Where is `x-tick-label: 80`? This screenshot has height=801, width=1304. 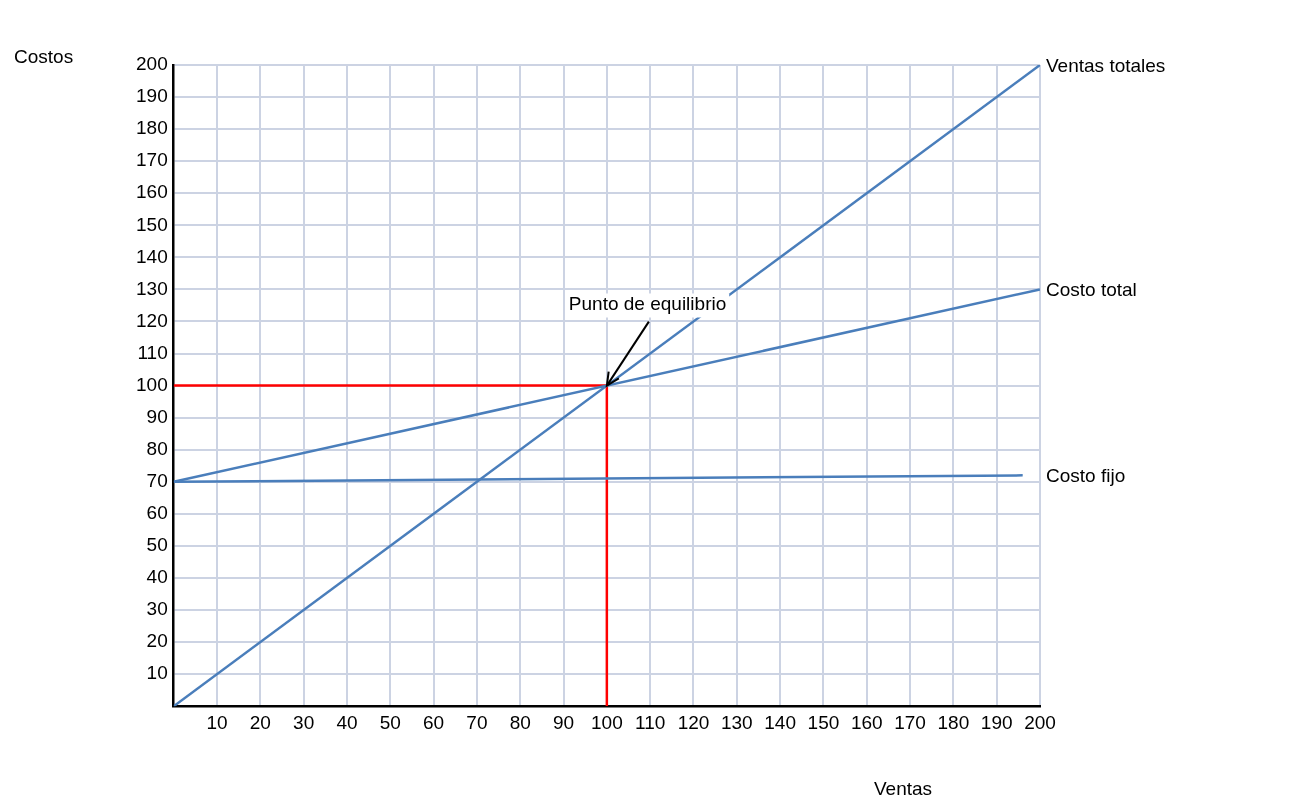
x-tick-label: 80 is located at coordinates (520, 722).